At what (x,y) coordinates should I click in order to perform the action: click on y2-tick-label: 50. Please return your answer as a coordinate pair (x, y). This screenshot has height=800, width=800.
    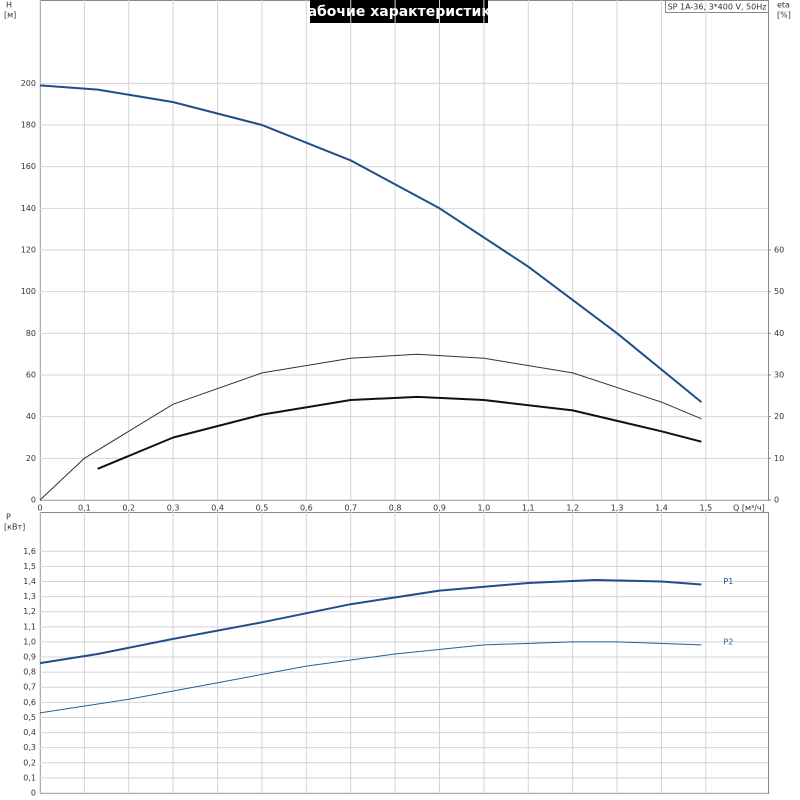
    Looking at the image, I should click on (779, 291).